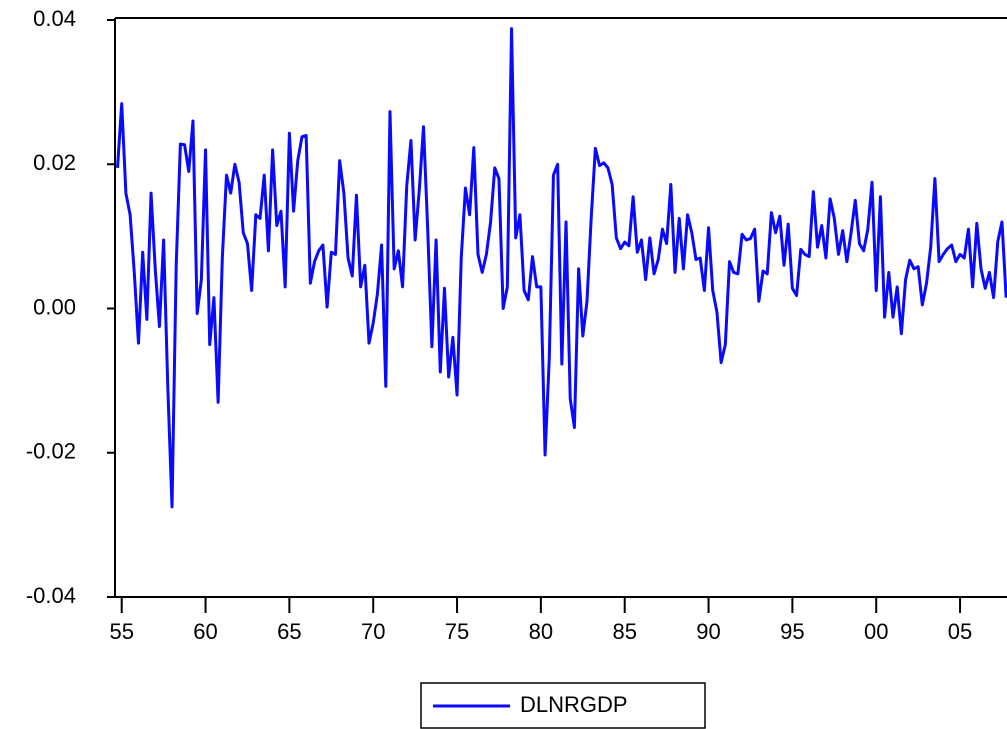  I want to click on x-tick-label: 05, so click(960, 631).